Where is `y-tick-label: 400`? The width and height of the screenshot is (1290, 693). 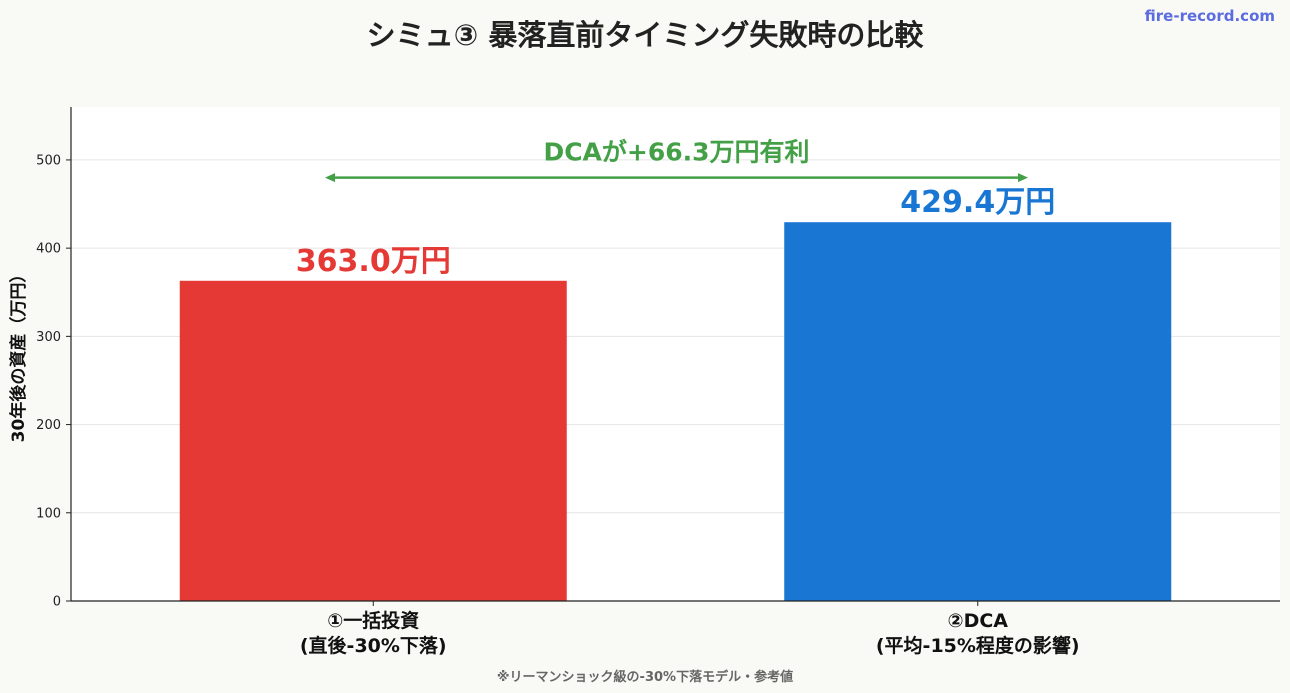
y-tick-label: 400 is located at coordinates (48, 249).